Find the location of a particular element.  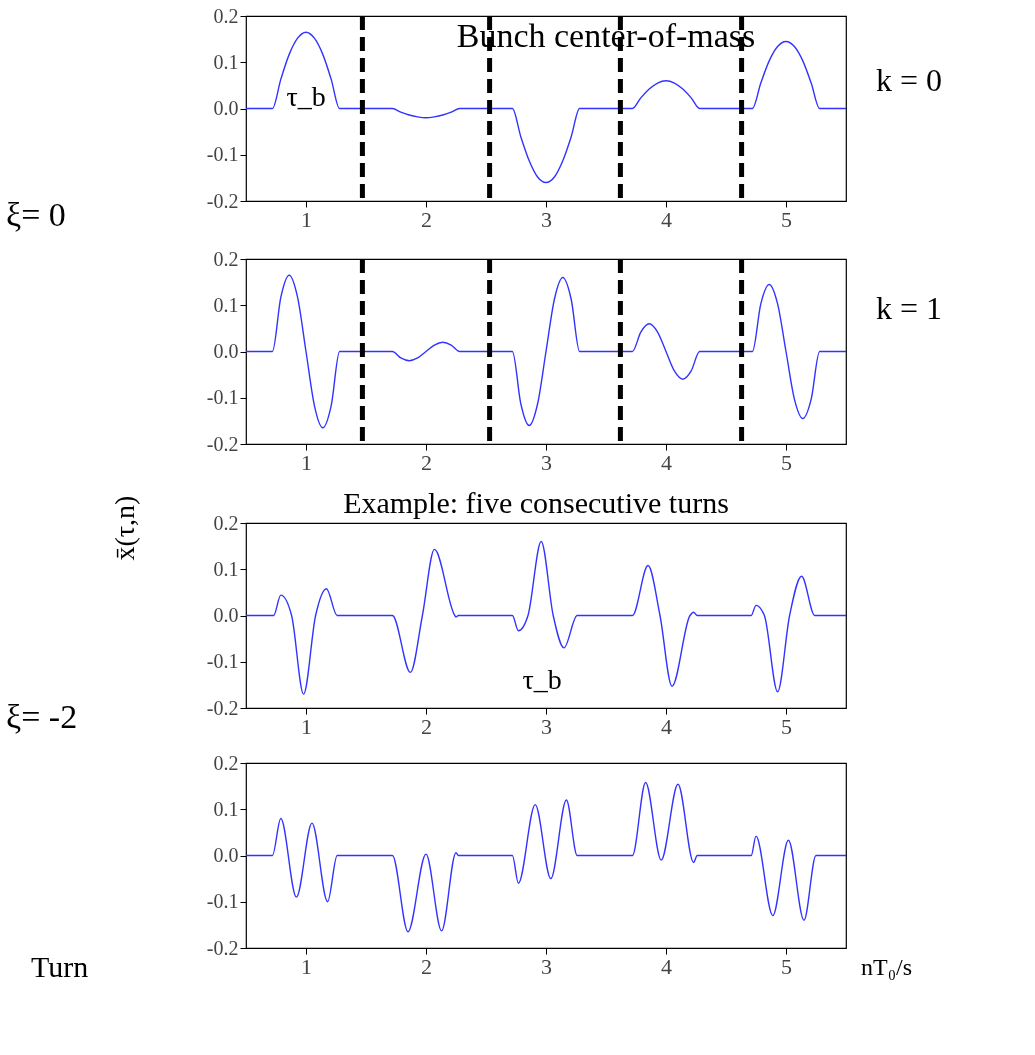

text: Example: five consecutive turns is located at coordinates (536, 502).